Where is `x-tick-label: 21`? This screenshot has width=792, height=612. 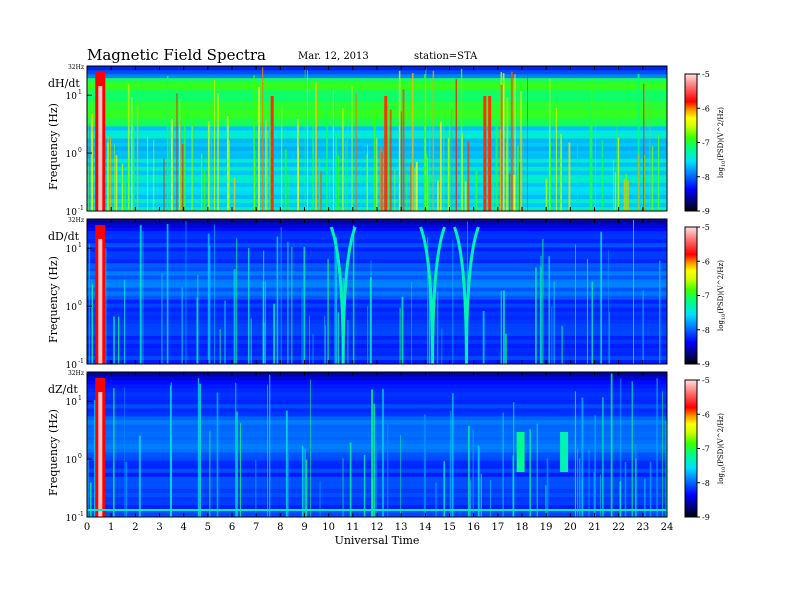 x-tick-label: 21 is located at coordinates (594, 527).